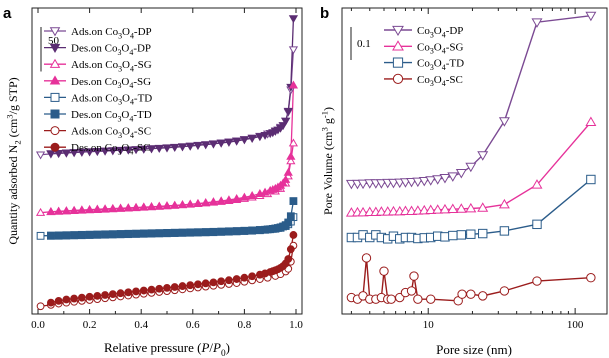  I want to click on legend-label: Co3O4-SC, so click(440, 81).